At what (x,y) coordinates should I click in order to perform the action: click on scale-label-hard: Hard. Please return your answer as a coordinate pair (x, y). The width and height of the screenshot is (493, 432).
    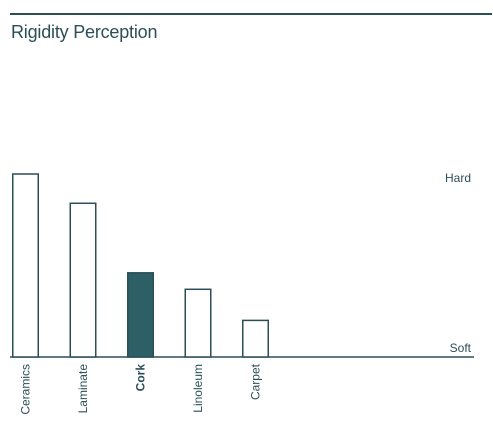
    Looking at the image, I should click on (457, 178).